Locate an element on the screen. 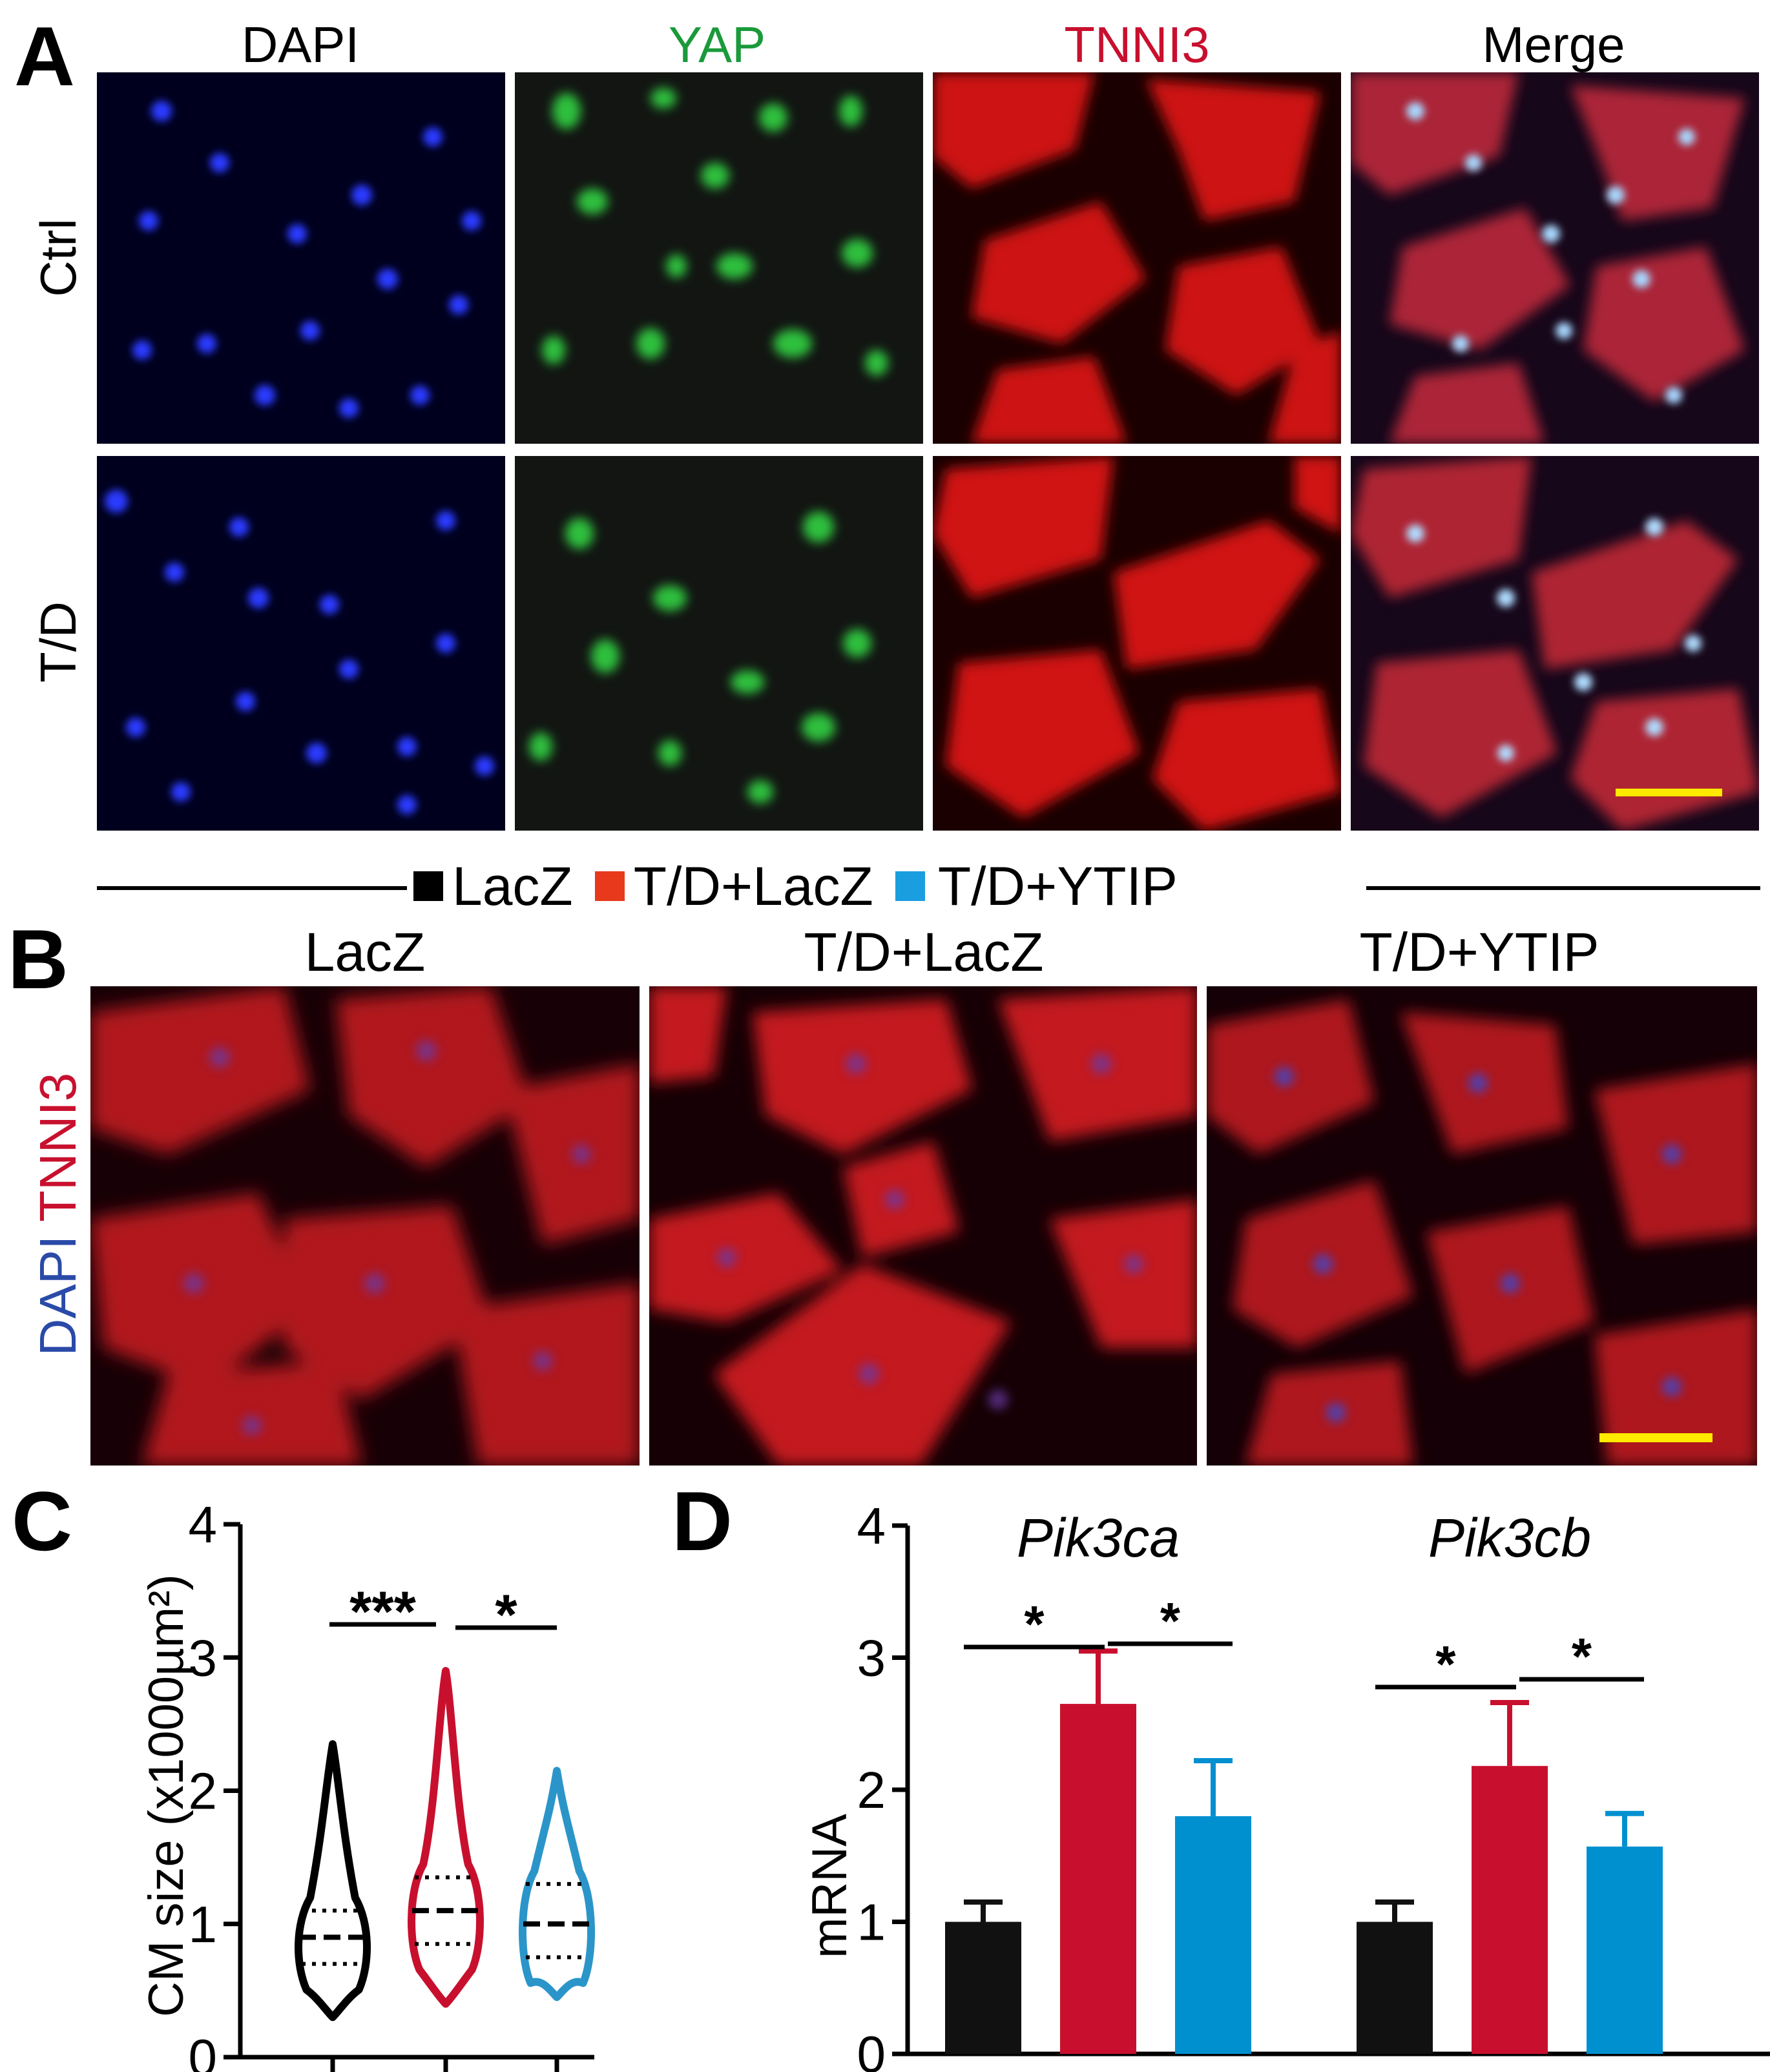  bar-y-tick-label: 1 is located at coordinates (872, 1922).